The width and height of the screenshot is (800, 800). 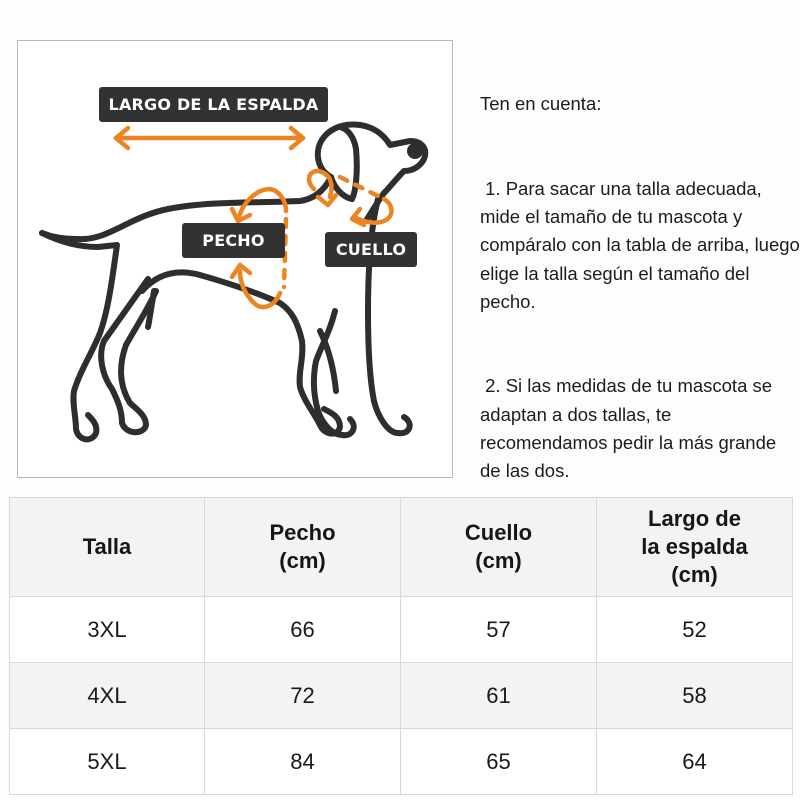 What do you see at coordinates (541, 104) in the screenshot?
I see `notes-title: Ten en cuenta:` at bounding box center [541, 104].